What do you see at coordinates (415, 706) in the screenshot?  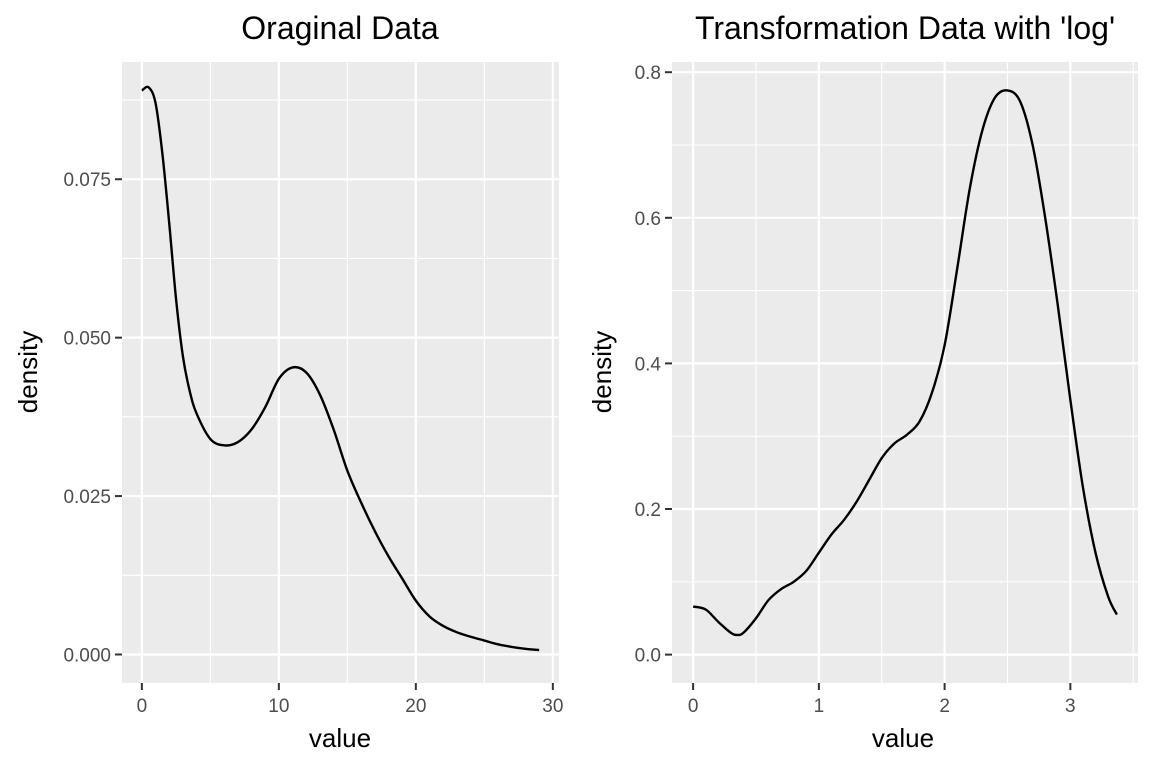 I see `x-tick-label: 20` at bounding box center [415, 706].